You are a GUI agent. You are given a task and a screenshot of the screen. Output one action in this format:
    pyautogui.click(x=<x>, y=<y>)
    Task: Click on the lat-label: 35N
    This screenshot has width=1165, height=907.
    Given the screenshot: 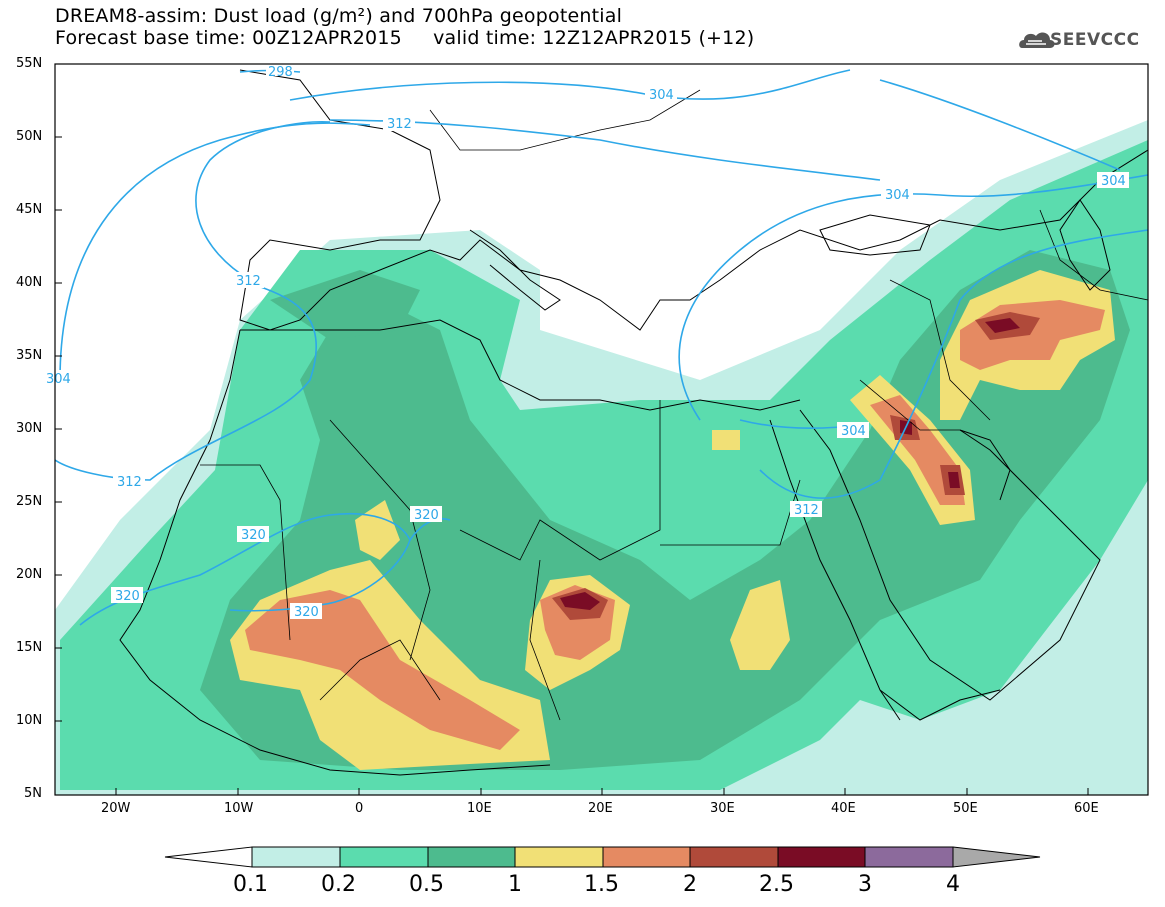 What is the action you would take?
    pyautogui.click(x=29, y=355)
    